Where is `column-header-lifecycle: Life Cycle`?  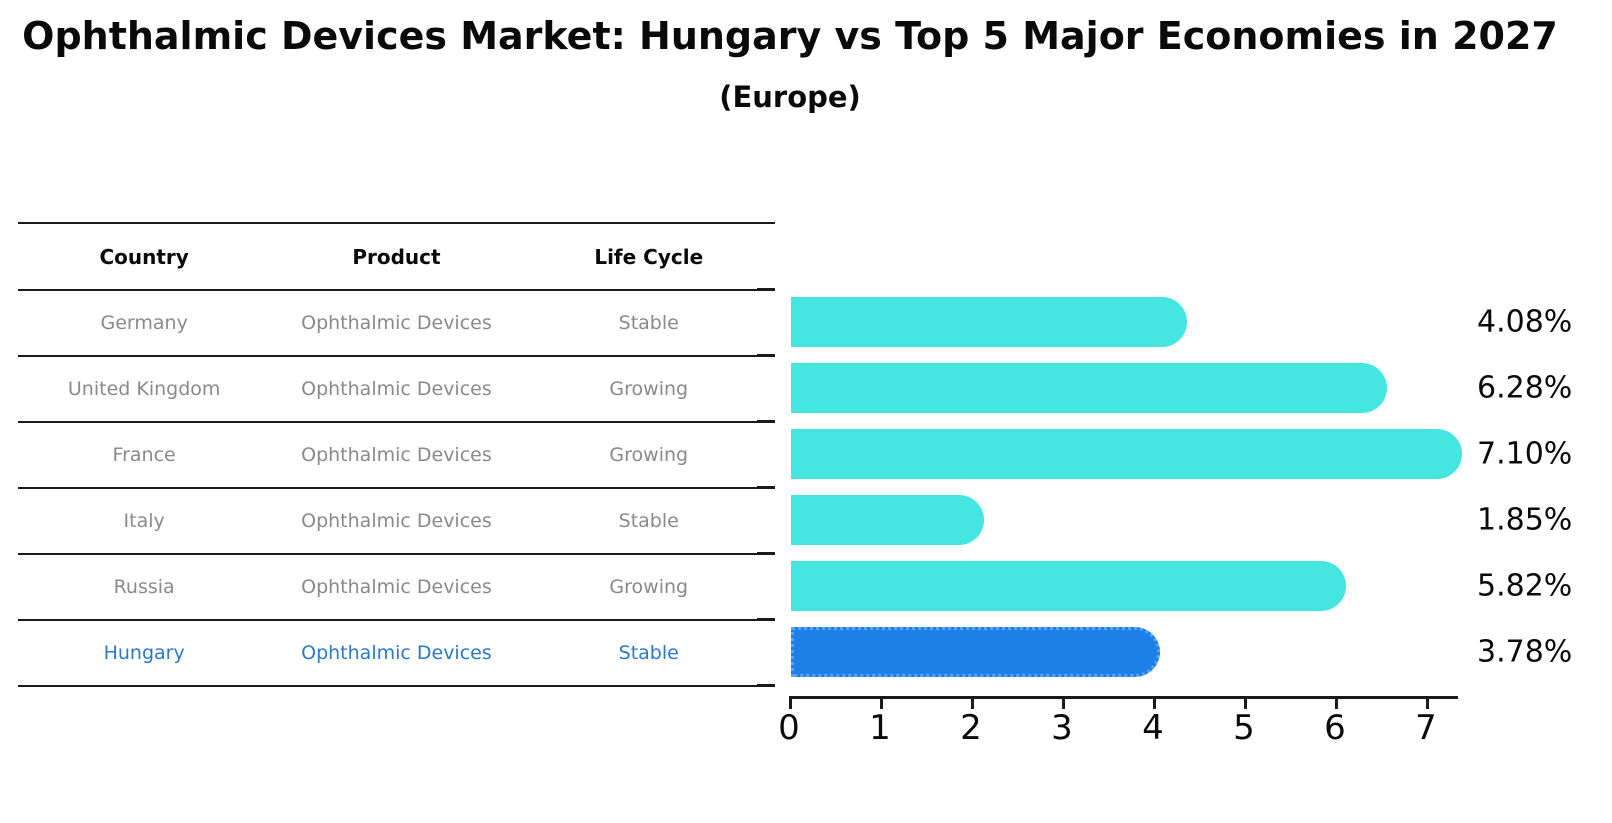
column-header-lifecycle: Life Cycle is located at coordinates (649, 256).